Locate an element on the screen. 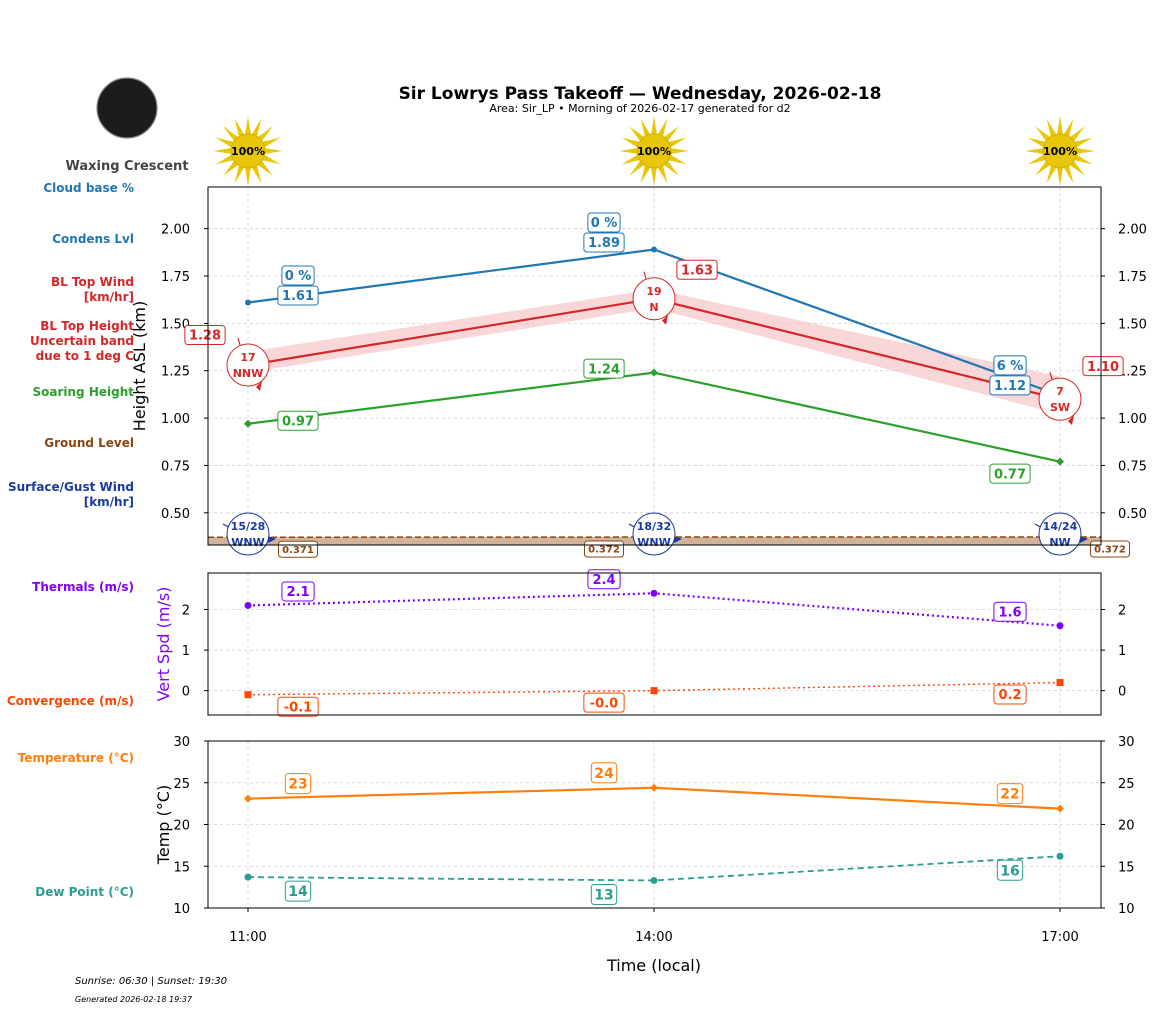 This screenshot has width=1156, height=1011. cloud-base-percent-label-text: 0 % is located at coordinates (604, 223).